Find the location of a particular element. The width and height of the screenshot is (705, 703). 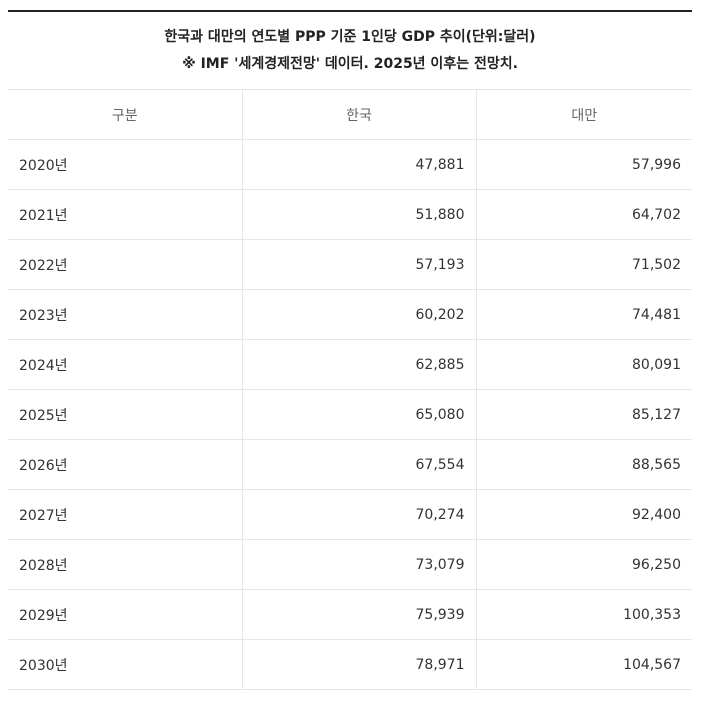

caption-title: 한국과 대만의 연도별 PPP 기준 1인당 GDP 추이(단위:달러) is located at coordinates (350, 37).